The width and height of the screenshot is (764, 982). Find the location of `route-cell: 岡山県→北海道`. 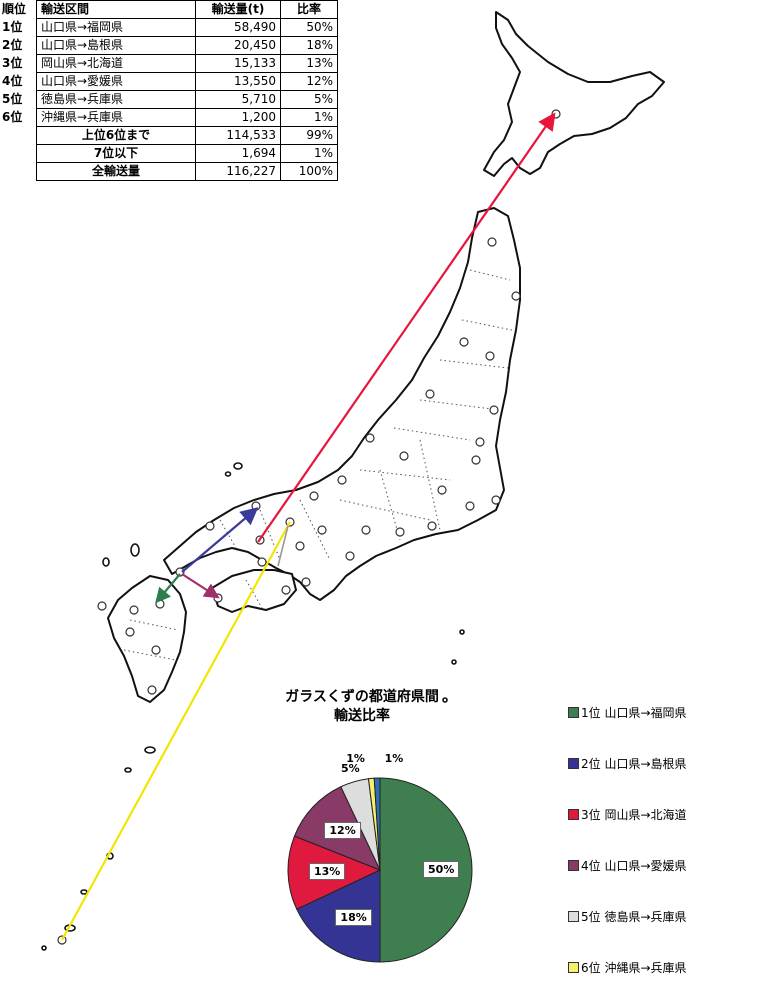

route-cell: 岡山県→北海道 is located at coordinates (116, 63).